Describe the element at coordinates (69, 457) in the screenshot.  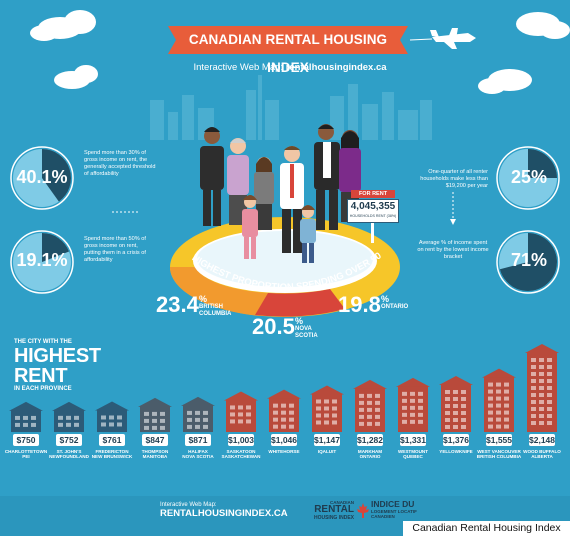
I see `city-province: NEWFOUNDLAND` at that location.